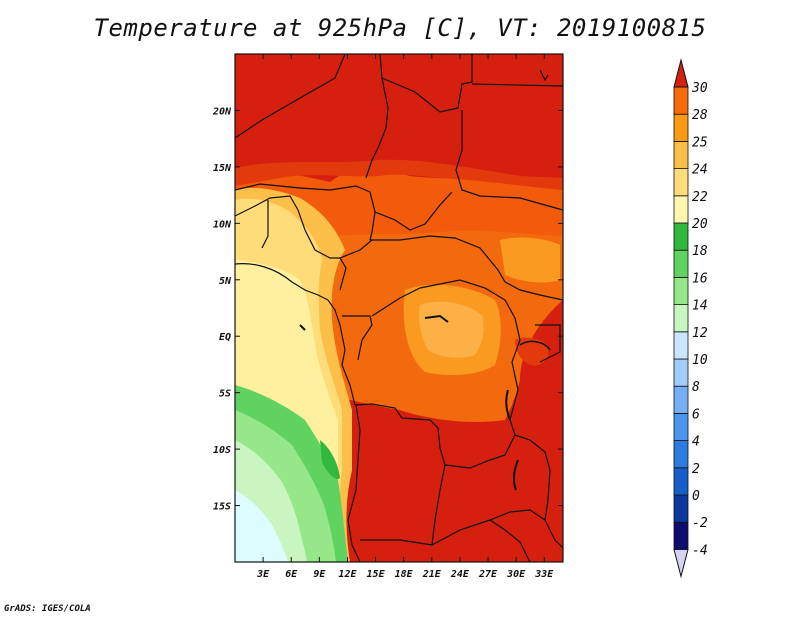 The image size is (800, 618). What do you see at coordinates (696, 414) in the screenshot?
I see `colorbar-label: 6` at bounding box center [696, 414].